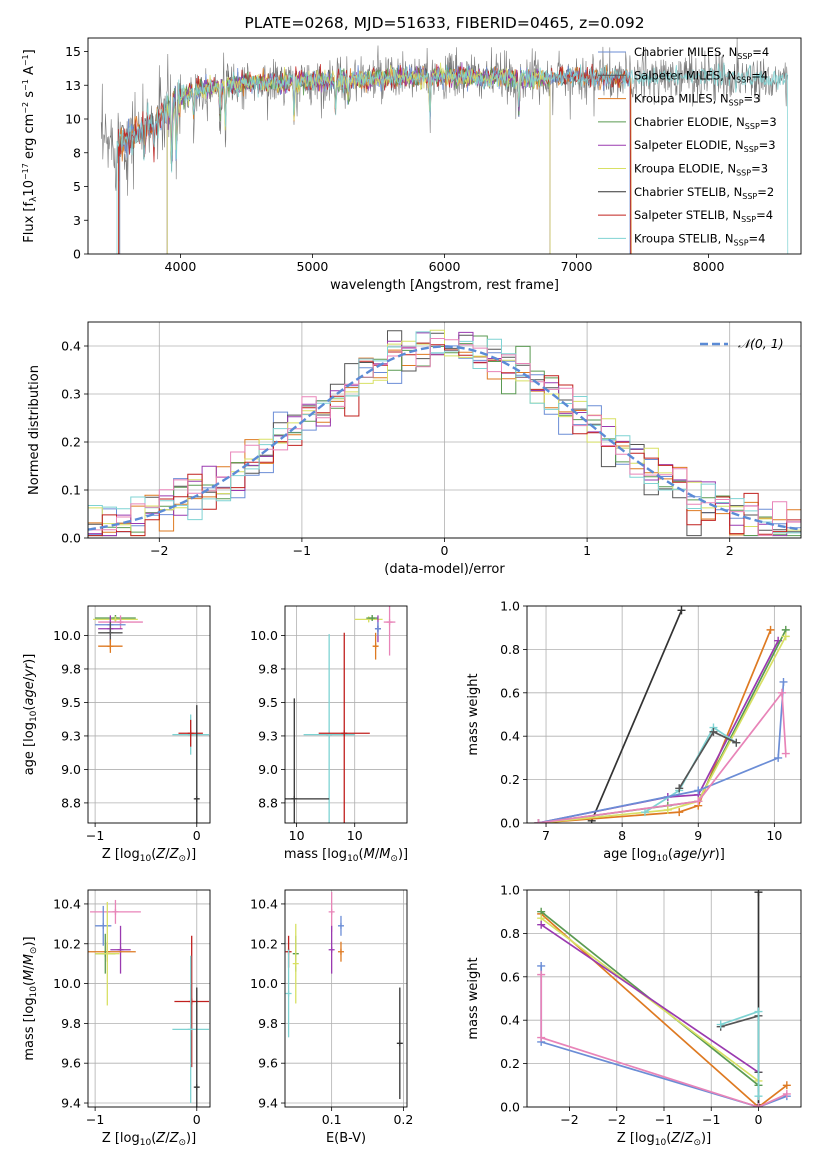 The height and width of the screenshot is (1170, 819). I want to click on y-tick-label: 0.3, so click(71, 394).